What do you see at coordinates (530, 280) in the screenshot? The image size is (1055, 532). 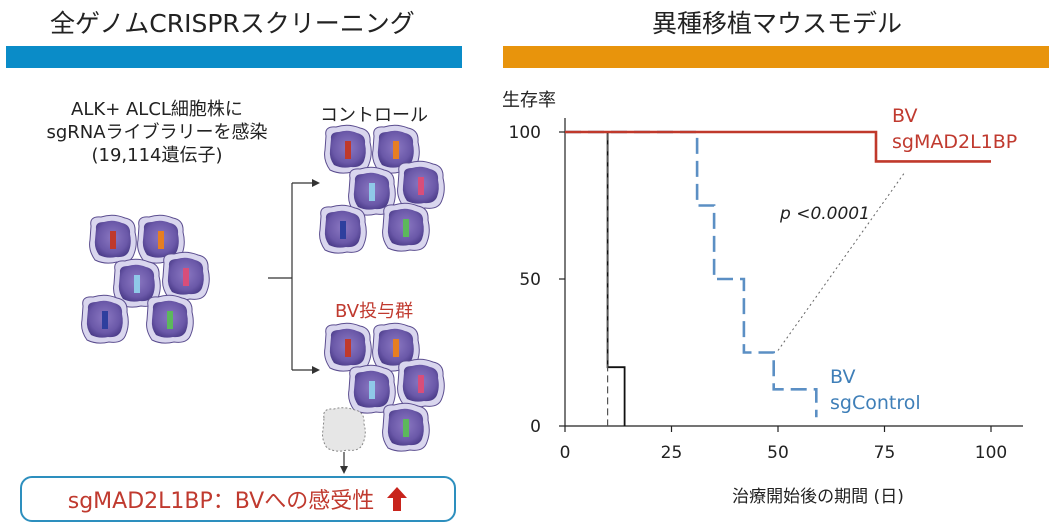 I see `y-tick-label: 50` at bounding box center [530, 280].